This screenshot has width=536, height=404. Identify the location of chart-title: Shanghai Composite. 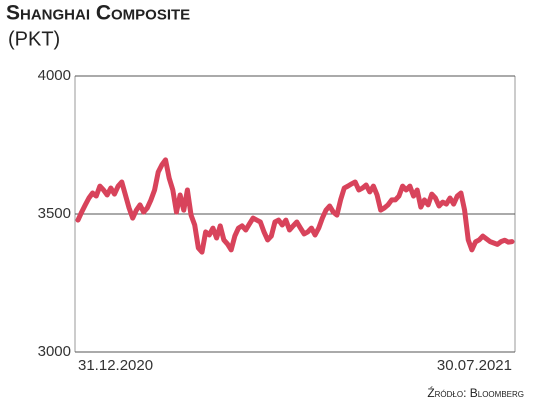
(98, 13).